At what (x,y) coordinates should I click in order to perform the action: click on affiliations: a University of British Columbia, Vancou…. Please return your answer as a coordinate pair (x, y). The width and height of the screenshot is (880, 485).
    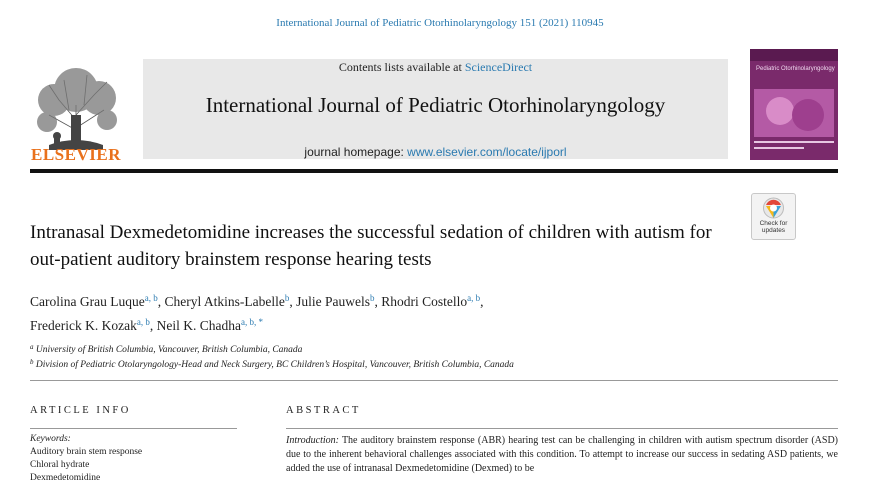
    Looking at the image, I should click on (410, 356).